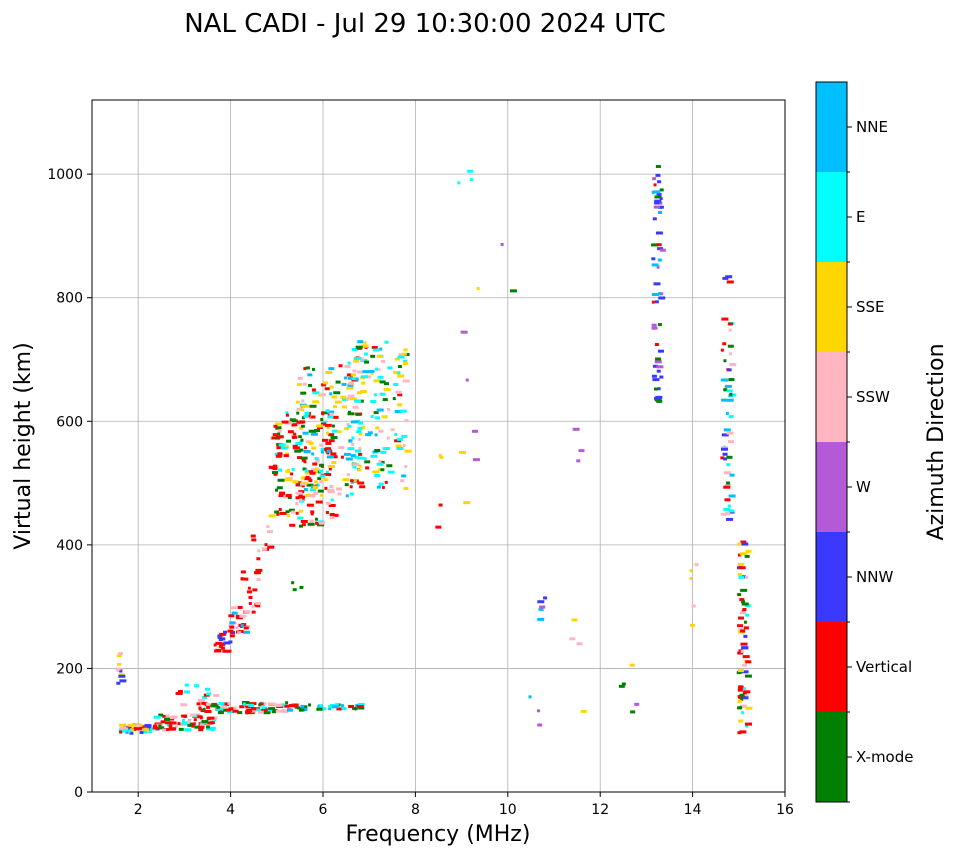 Image resolution: width=958 pixels, height=857 pixels. What do you see at coordinates (872, 127) in the screenshot?
I see `colorbar-tick-label: NNE` at bounding box center [872, 127].